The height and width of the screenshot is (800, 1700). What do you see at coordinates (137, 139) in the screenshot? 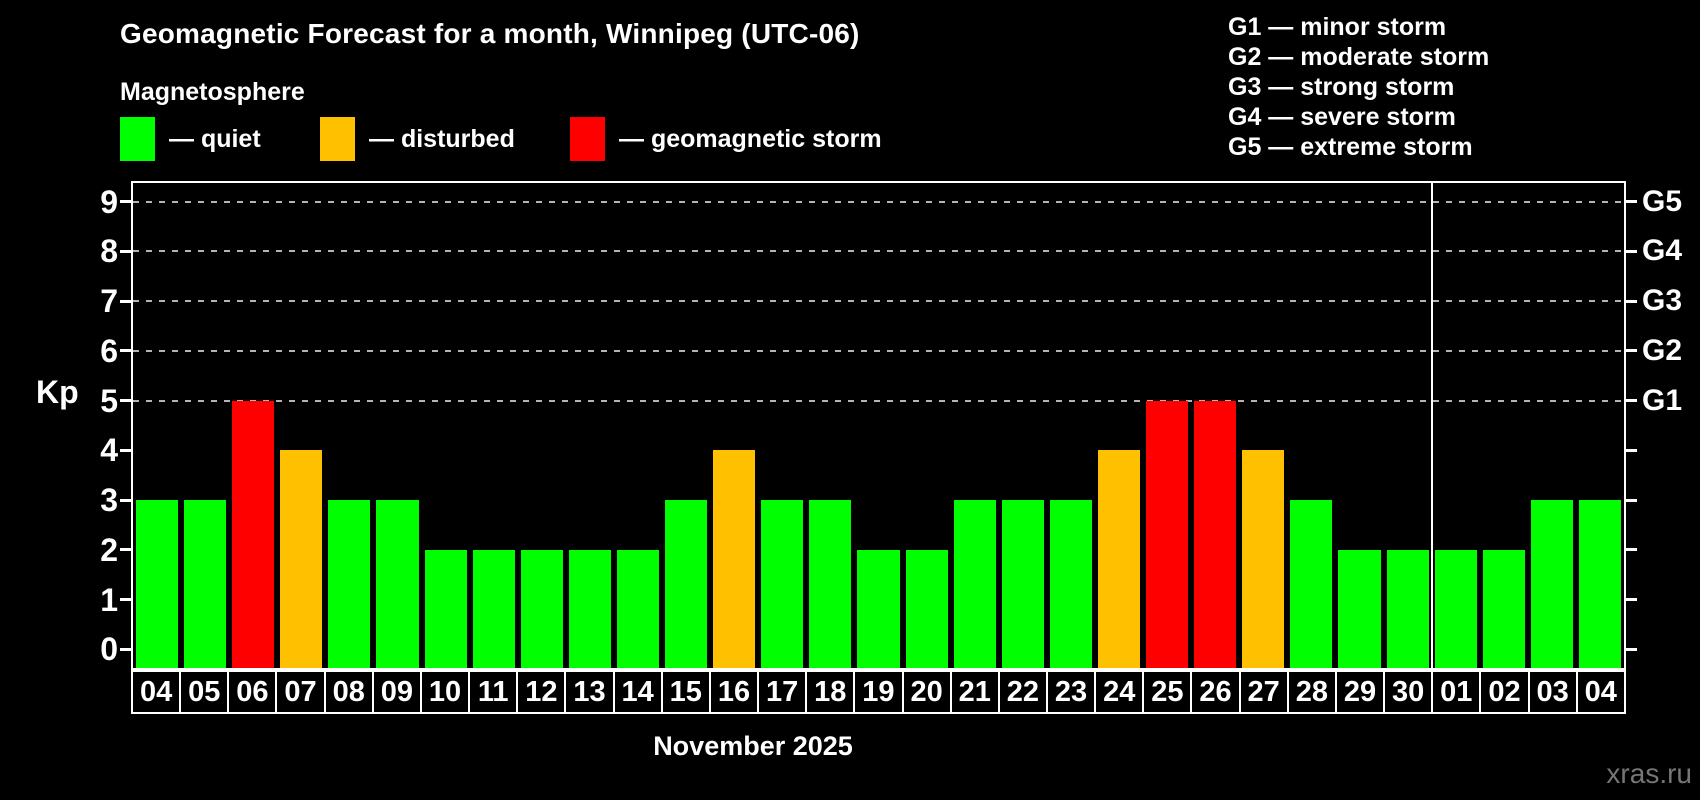
I see `quiet-color-swatch` at bounding box center [137, 139].